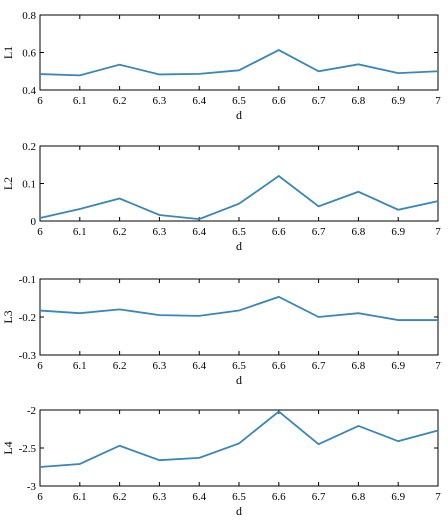 The image size is (448, 521). Describe the element at coordinates (34, 222) in the screenshot. I see `y-tick-label: 0` at that location.